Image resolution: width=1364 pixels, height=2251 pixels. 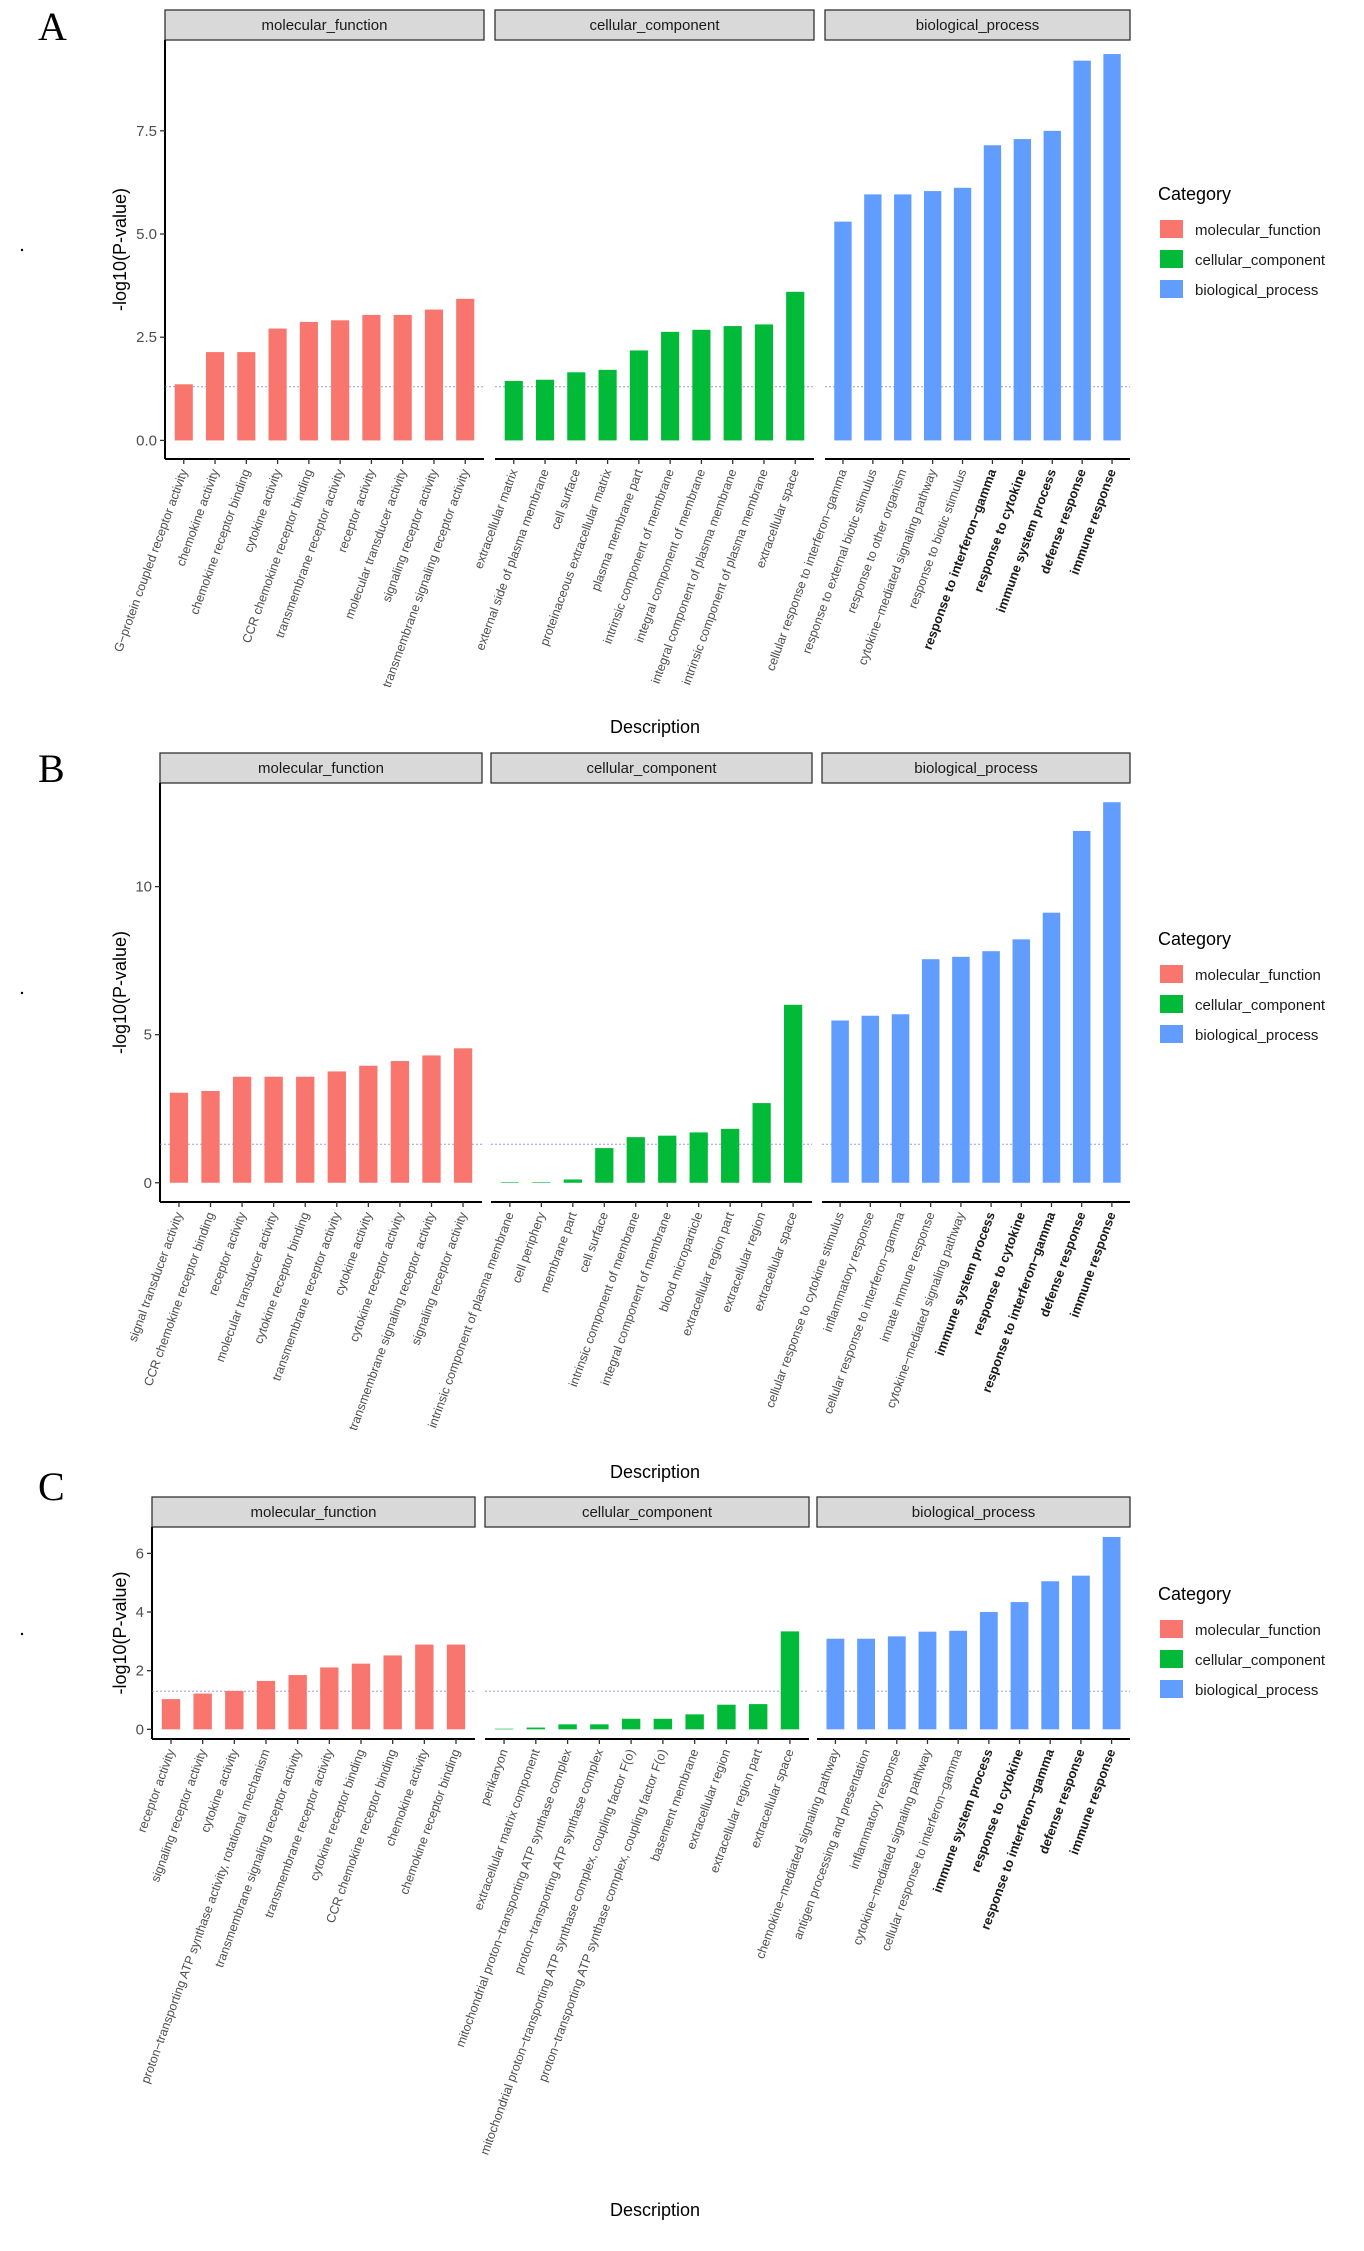 What do you see at coordinates (146, 131) in the screenshot?
I see `y-tick-label: 7.5` at bounding box center [146, 131].